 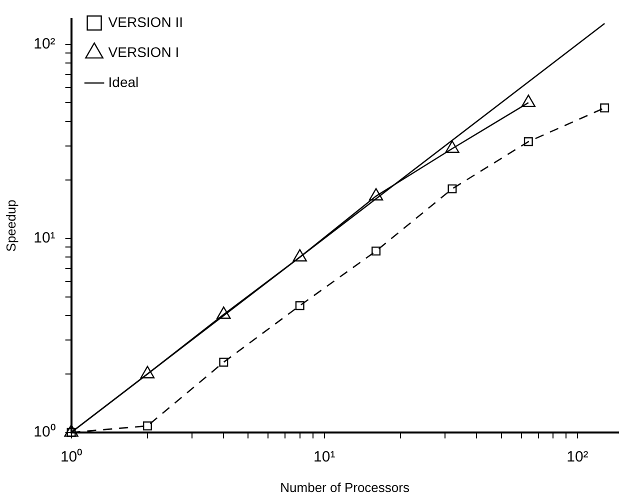 What do you see at coordinates (71, 457) in the screenshot?
I see `x-tick-label: 10⁰` at bounding box center [71, 457].